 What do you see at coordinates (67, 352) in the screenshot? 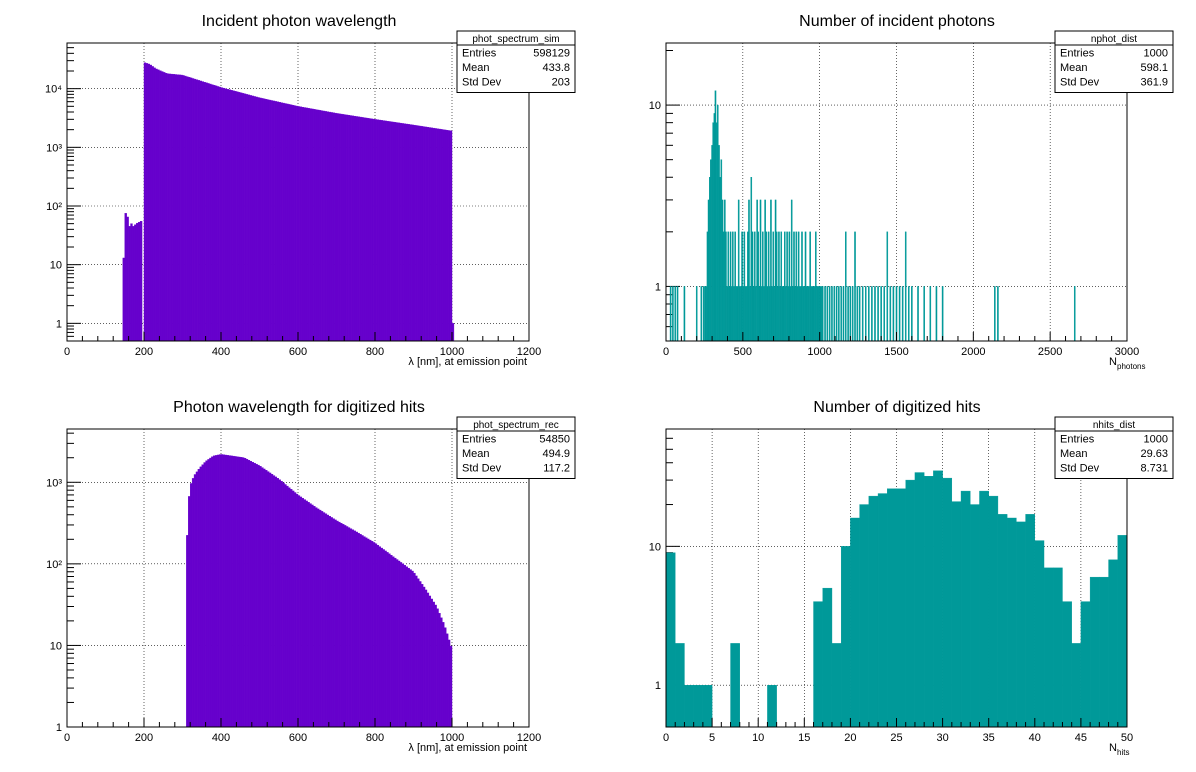
I see `x-tick-label: 0` at bounding box center [67, 352].